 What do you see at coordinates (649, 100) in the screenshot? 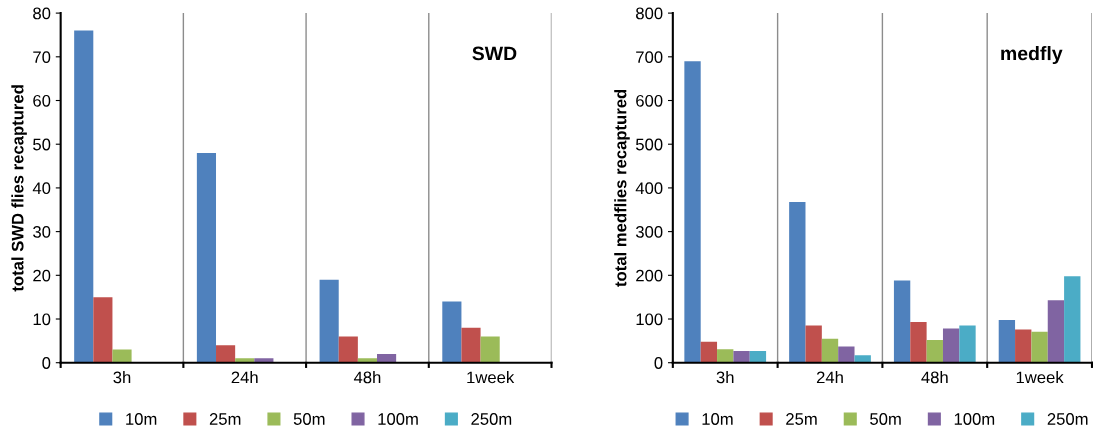
I see `y-tick-label: 600` at bounding box center [649, 100].